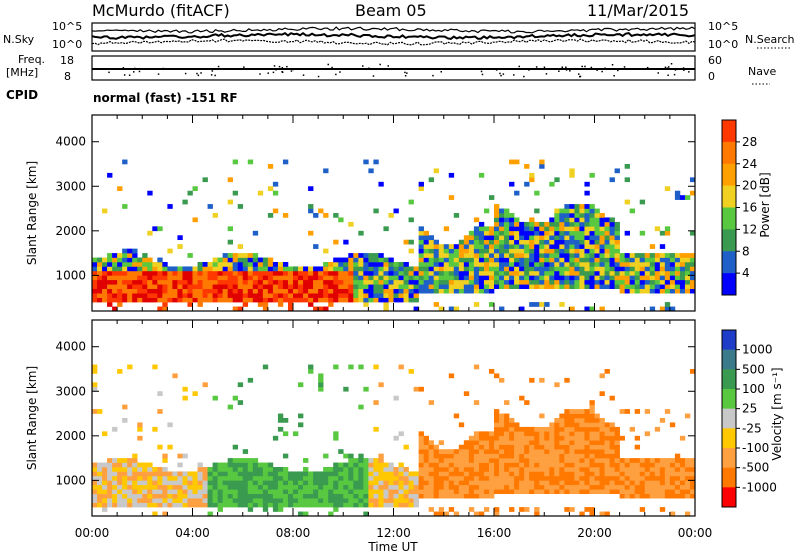 The height and width of the screenshot is (554, 800). I want to click on mode-label: normal (fast) -151 RF, so click(165, 98).